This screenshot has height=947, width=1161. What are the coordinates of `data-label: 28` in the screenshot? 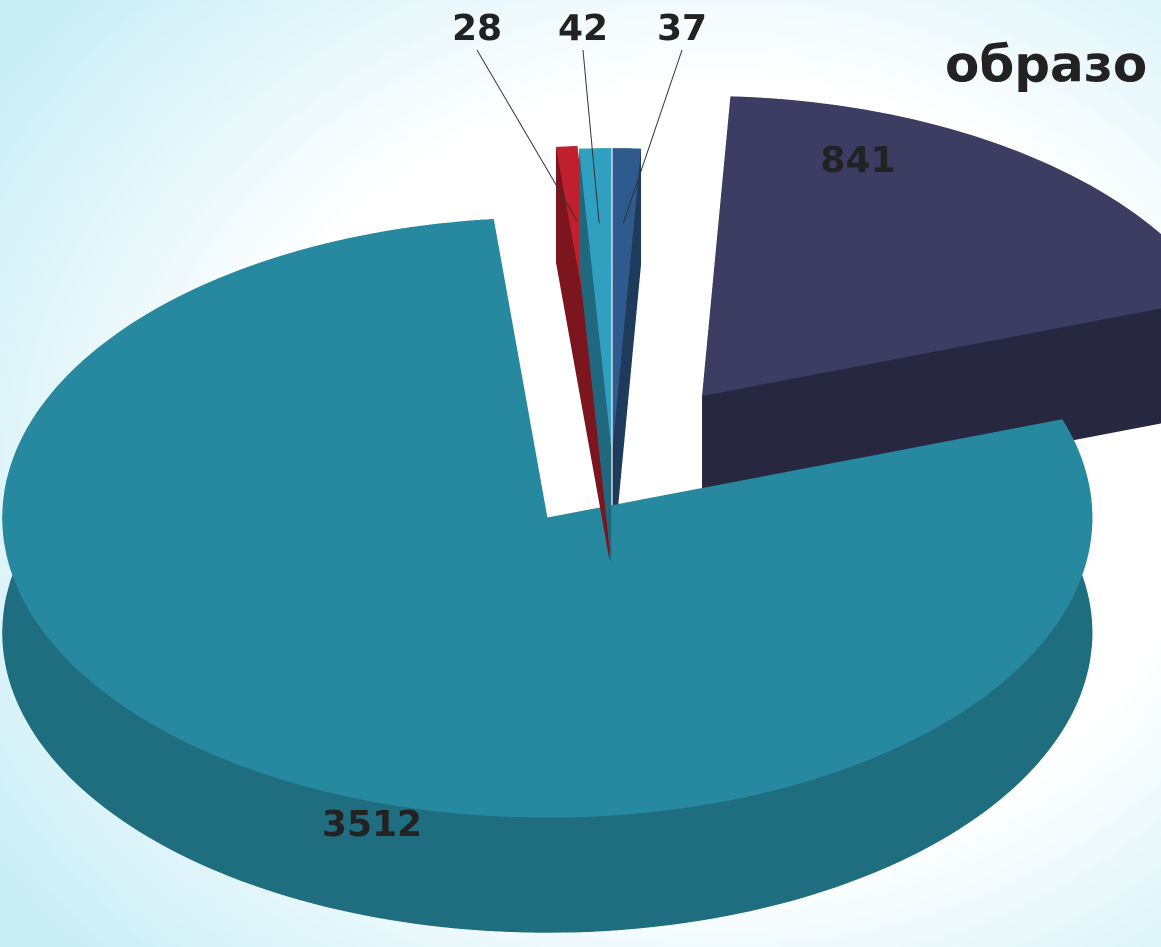 It's located at (477, 28).